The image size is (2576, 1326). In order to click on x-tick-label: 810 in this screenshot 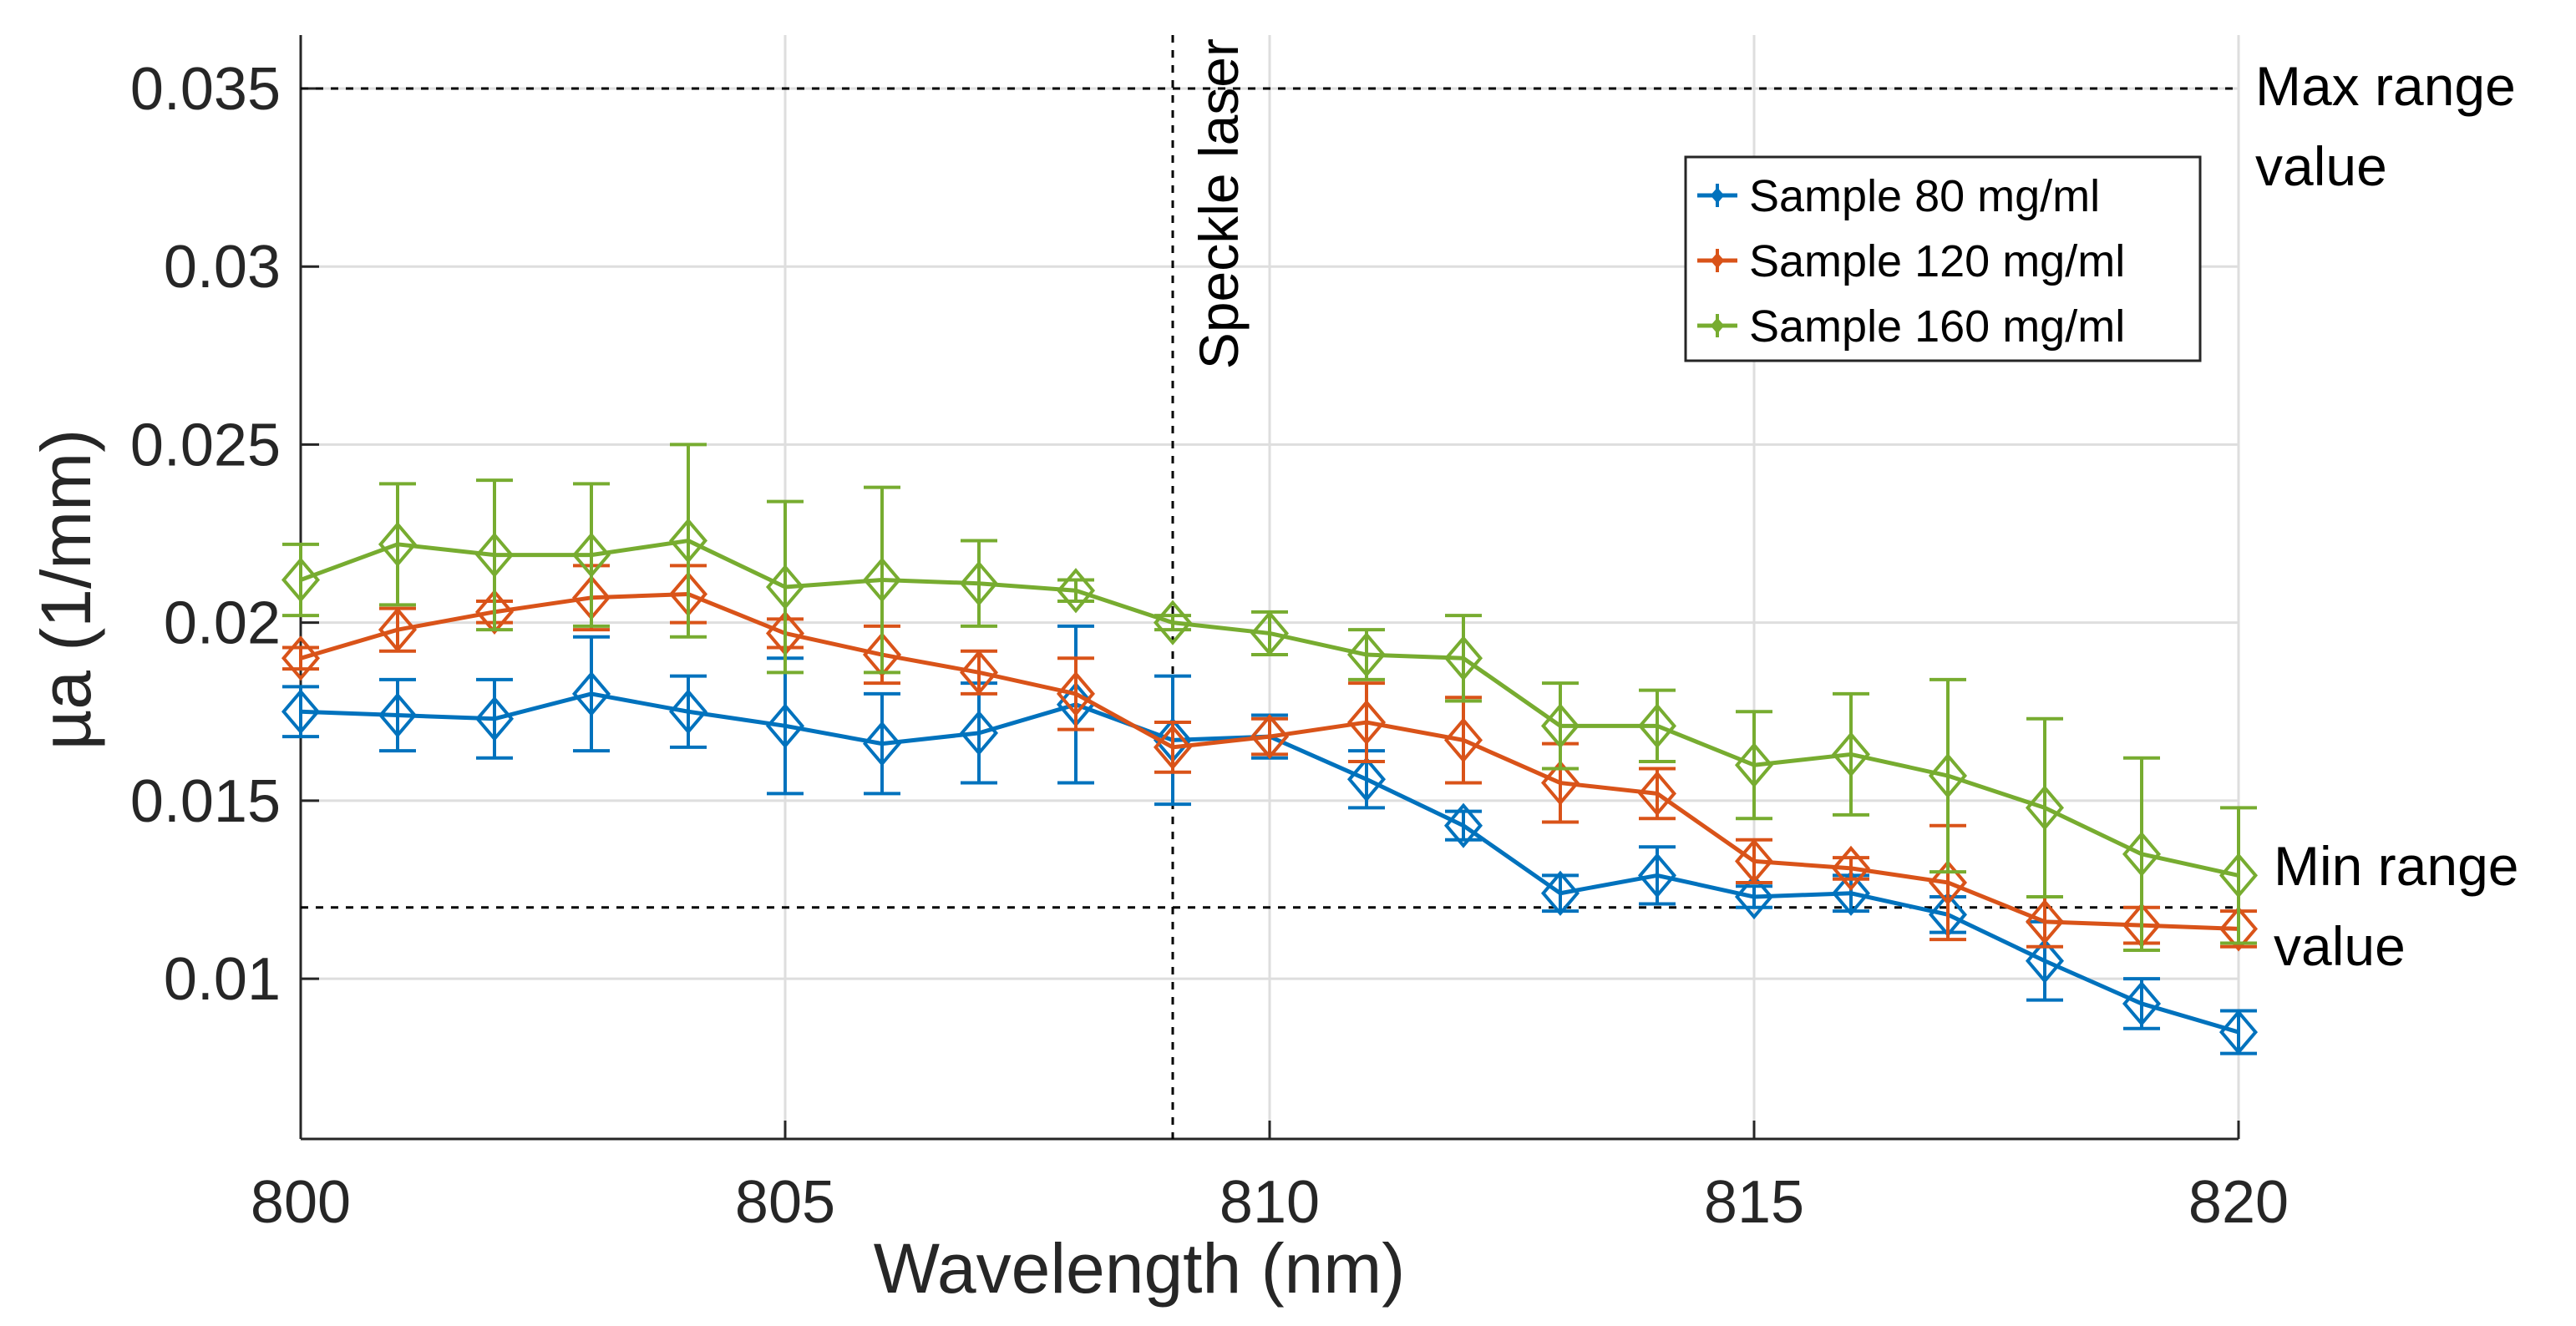, I will do `click(1270, 1202)`.